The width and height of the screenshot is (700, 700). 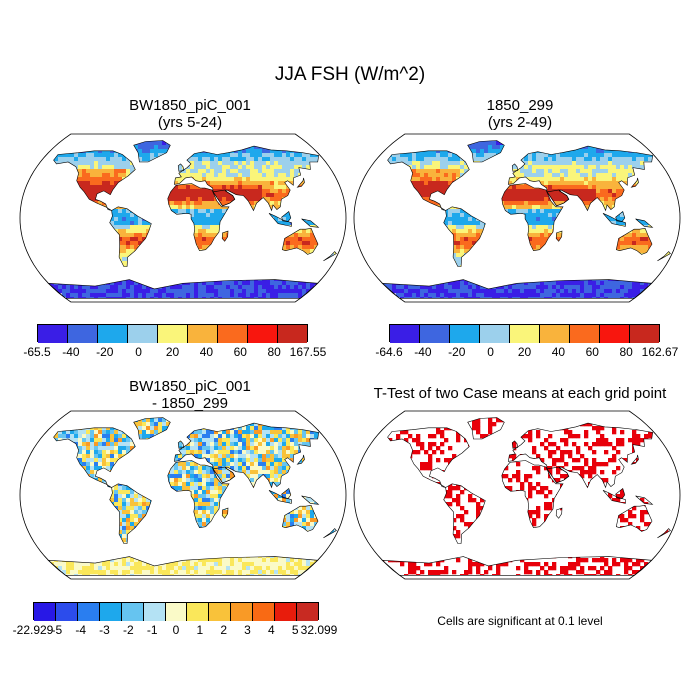 What do you see at coordinates (319, 630) in the screenshot?
I see `colorbar-tick-label: 32.099` at bounding box center [319, 630].